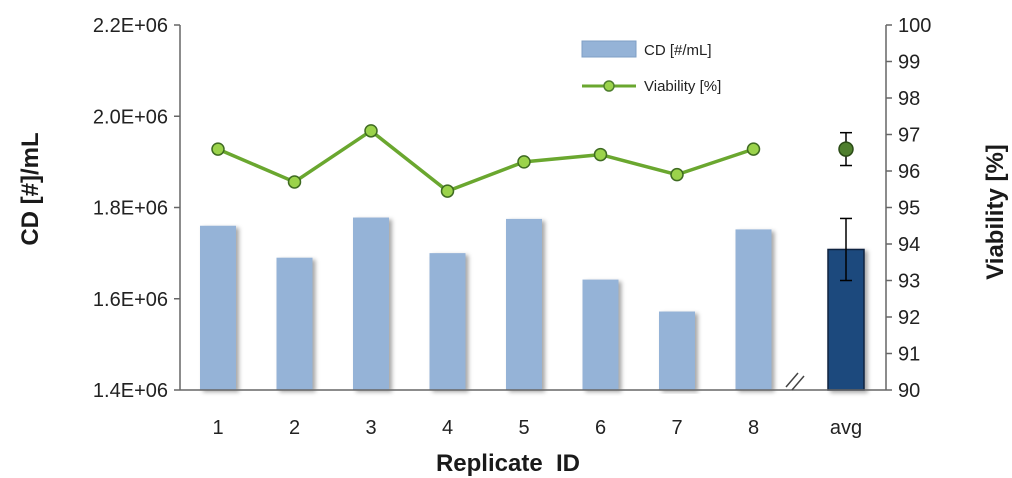 Image resolution: width=1012 pixels, height=478 pixels. Describe the element at coordinates (676, 428) in the screenshot. I see `x-tick-label: 7` at that location.